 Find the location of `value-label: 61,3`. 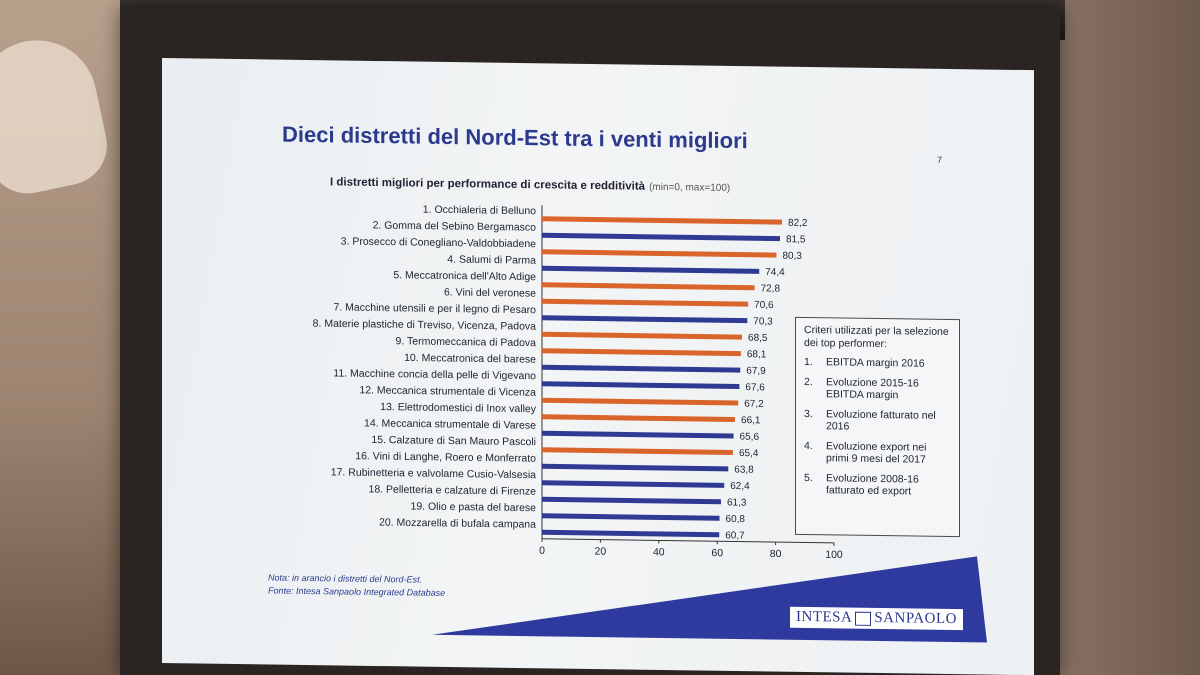

value-label: 61,3 is located at coordinates (737, 502).